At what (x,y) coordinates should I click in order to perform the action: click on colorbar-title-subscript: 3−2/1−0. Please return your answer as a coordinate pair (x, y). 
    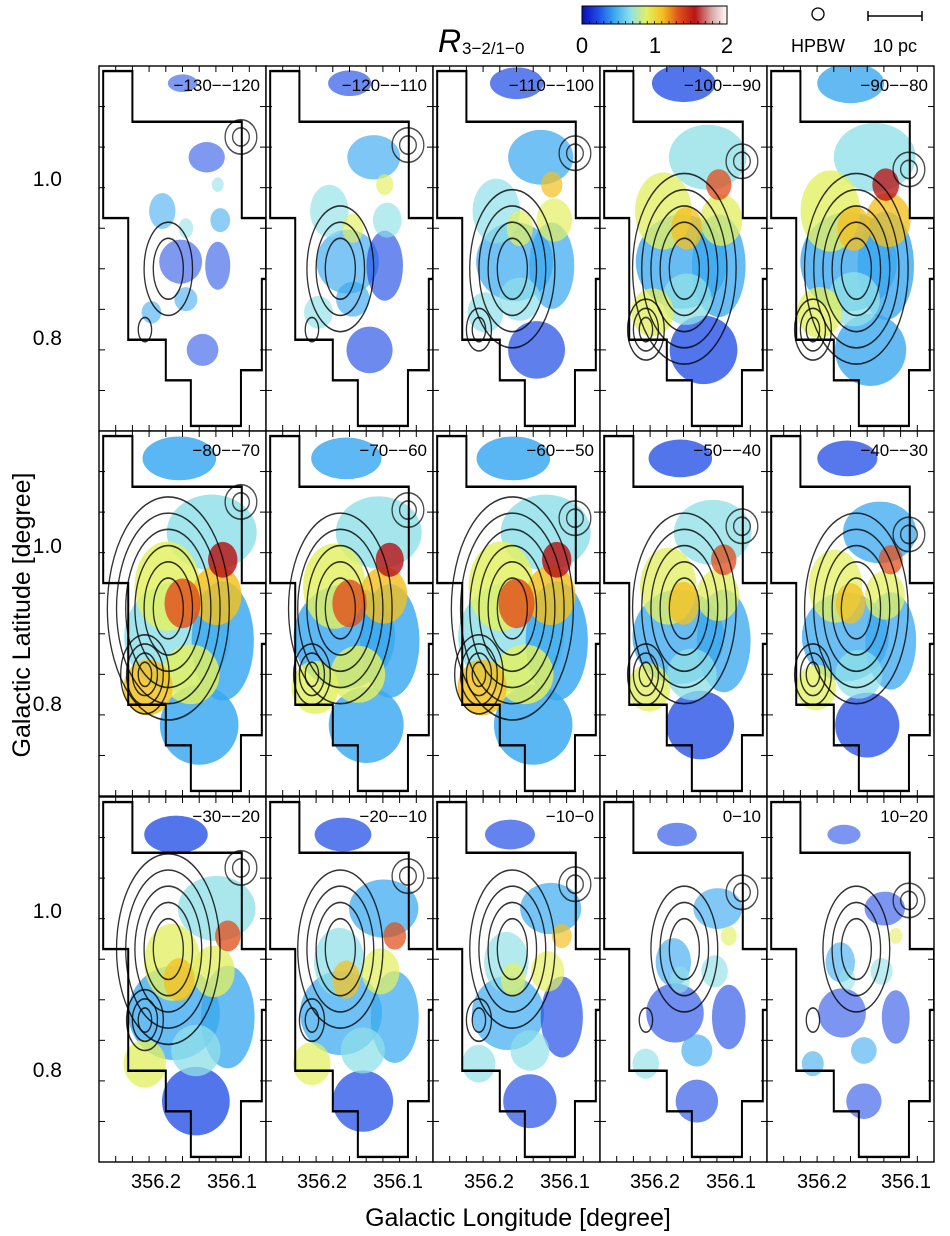
    Looking at the image, I should click on (493, 48).